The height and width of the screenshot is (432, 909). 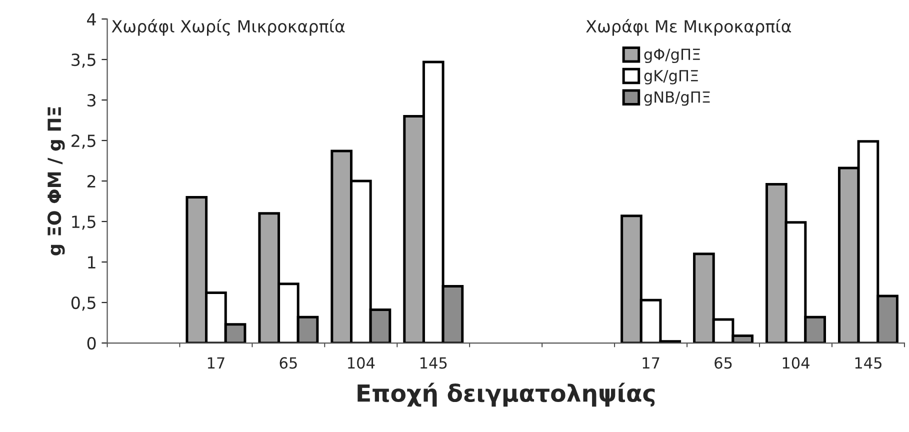 What do you see at coordinates (671, 77) in the screenshot?
I see `legend-label: gK/gΠΞ` at bounding box center [671, 77].